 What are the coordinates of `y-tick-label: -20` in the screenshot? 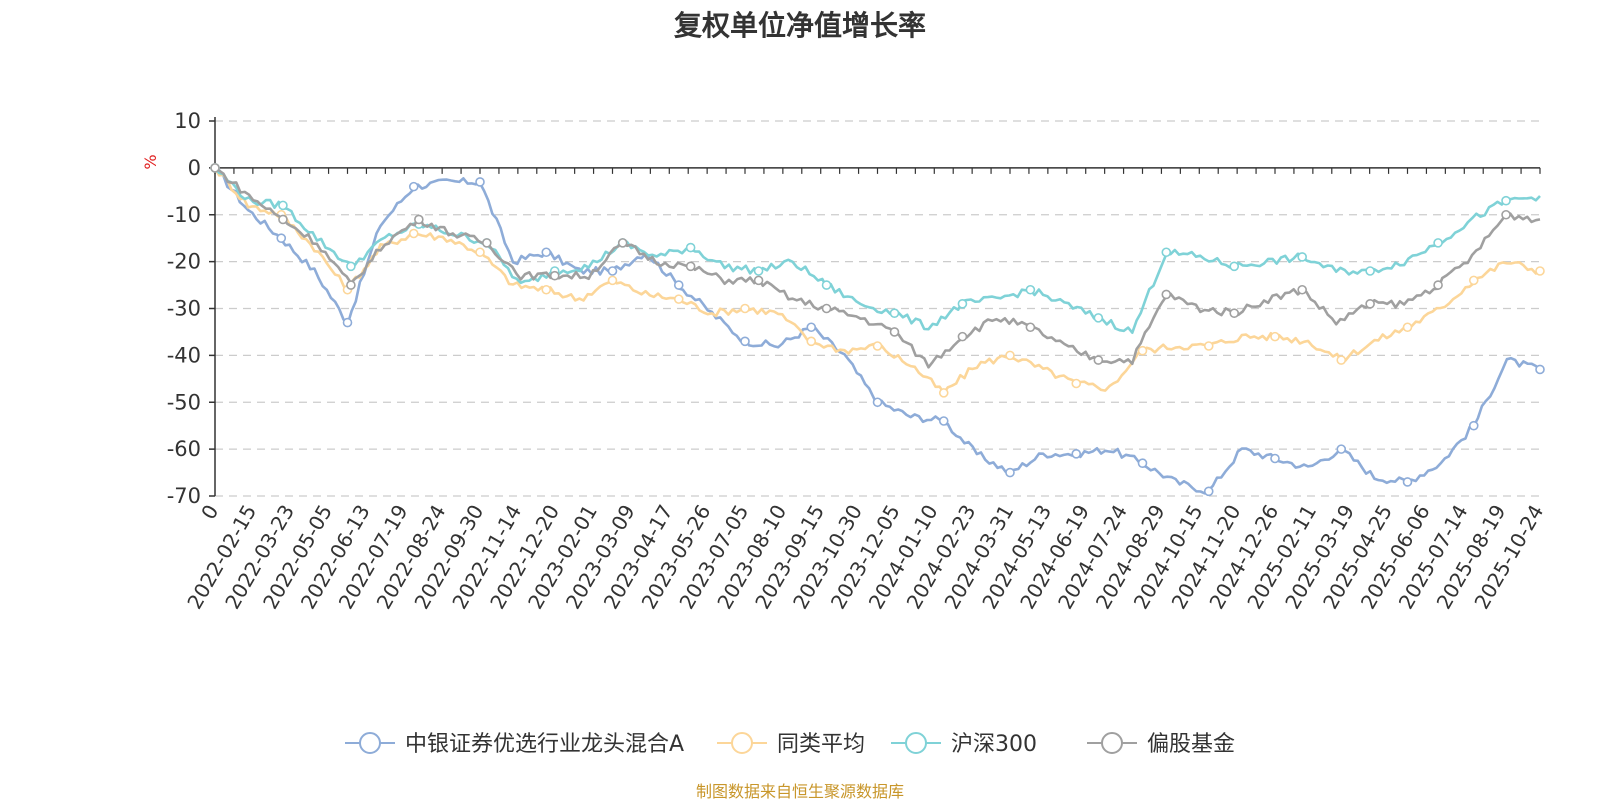 It's located at (184, 262).